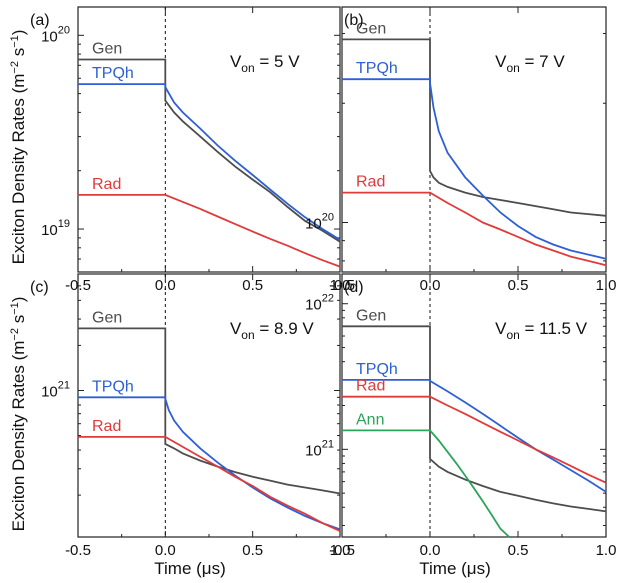  Describe the element at coordinates (18, 414) in the screenshot. I see `y-axis-label-bottom: Exciton Density Rates (m−2 s−1)` at that location.